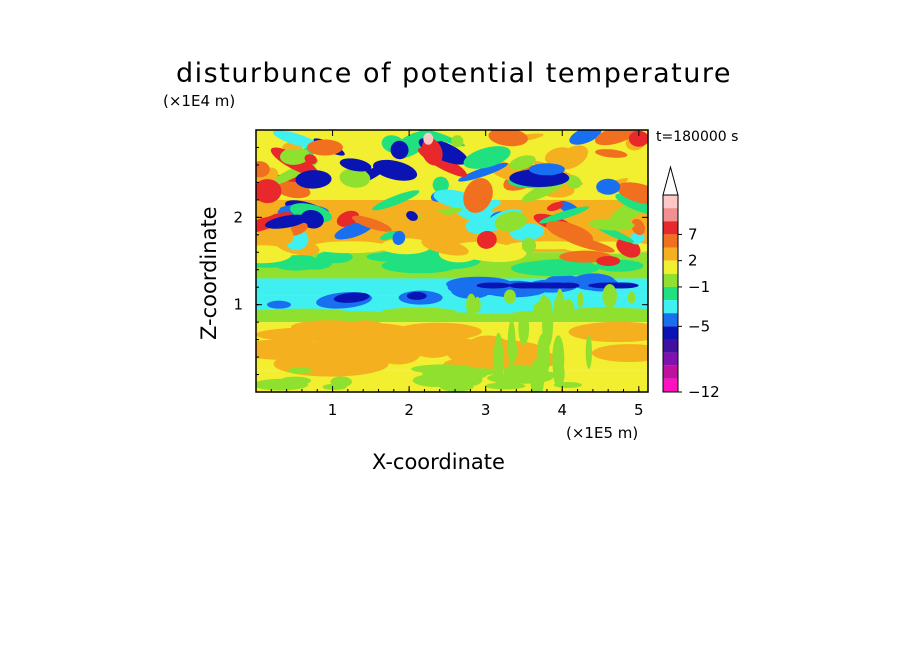  I want to click on x-tick-label: 1, so click(333, 410).